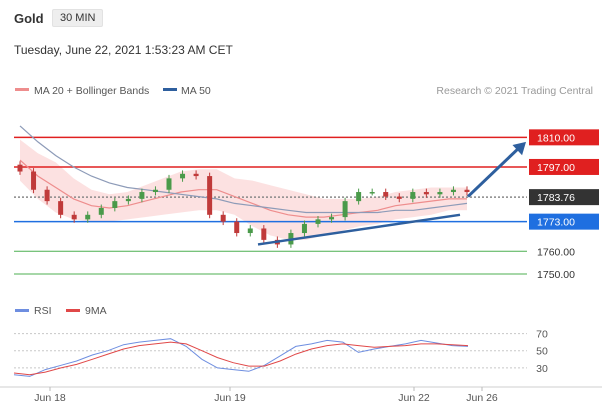 This screenshot has width=602, height=413. I want to click on projection-arrow-head, so click(519, 148).